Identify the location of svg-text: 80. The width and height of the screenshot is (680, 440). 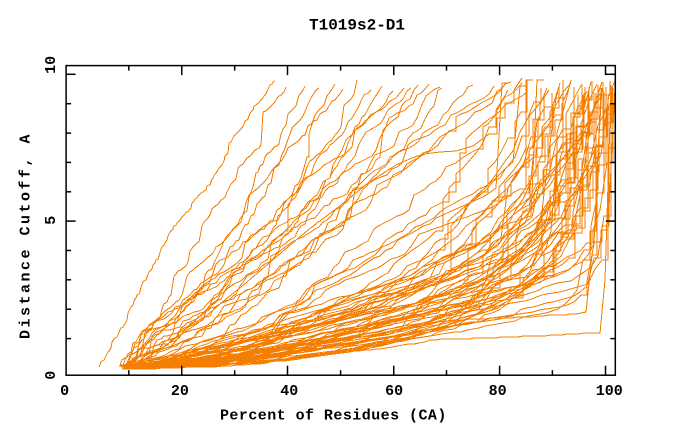
(498, 391).